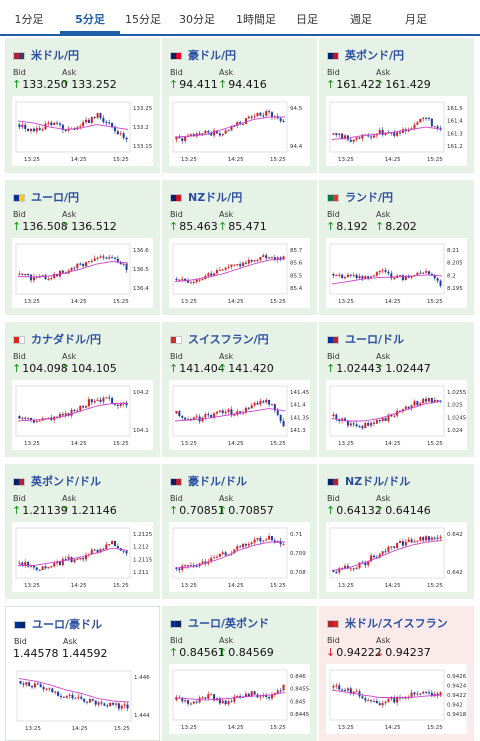 The height and width of the screenshot is (741, 480). What do you see at coordinates (416, 19) in the screenshot?
I see `tab-8: 月足` at bounding box center [416, 19].